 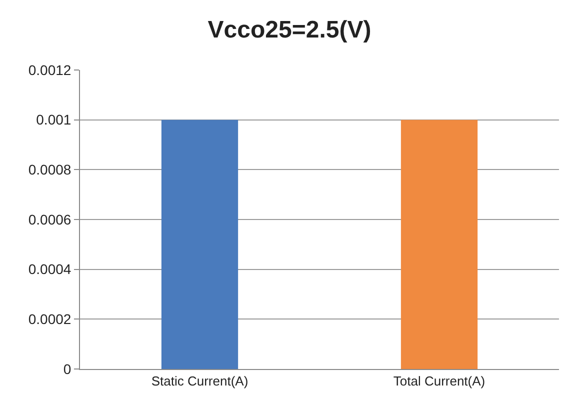 What do you see at coordinates (50, 319) in the screenshot?
I see `y-tick-label: 0.0002` at bounding box center [50, 319].